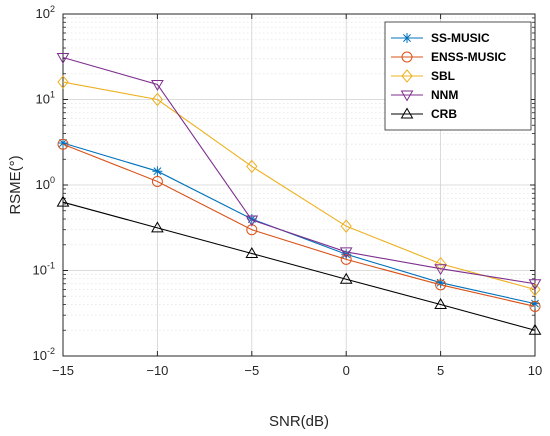  What do you see at coordinates (251, 370) in the screenshot?
I see `x-tick-label: −5` at bounding box center [251, 370].